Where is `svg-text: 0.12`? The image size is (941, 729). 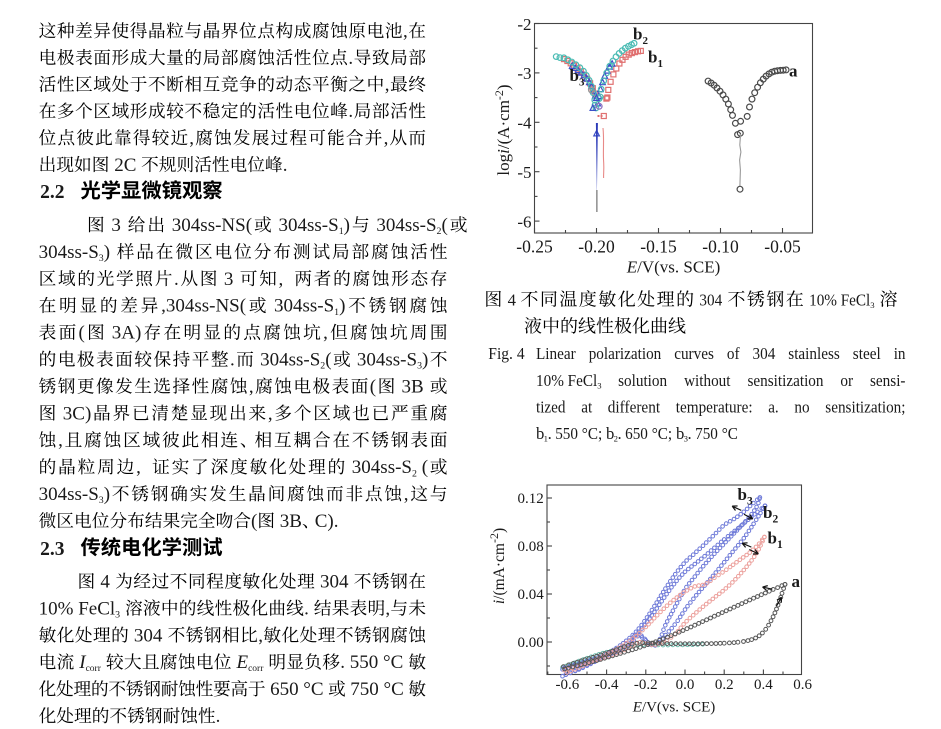 svg-text: 0.12 is located at coordinates (530, 499).